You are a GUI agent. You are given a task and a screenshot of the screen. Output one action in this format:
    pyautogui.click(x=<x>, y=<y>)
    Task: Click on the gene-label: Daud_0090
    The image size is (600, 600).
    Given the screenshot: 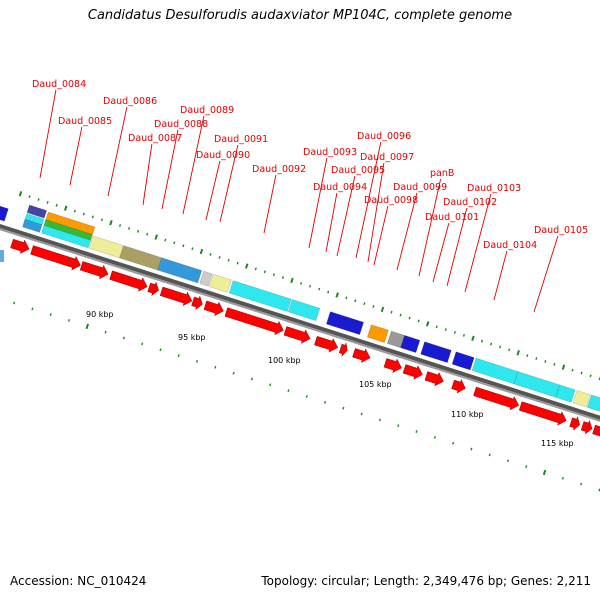 What is the action you would take?
    pyautogui.click(x=223, y=155)
    